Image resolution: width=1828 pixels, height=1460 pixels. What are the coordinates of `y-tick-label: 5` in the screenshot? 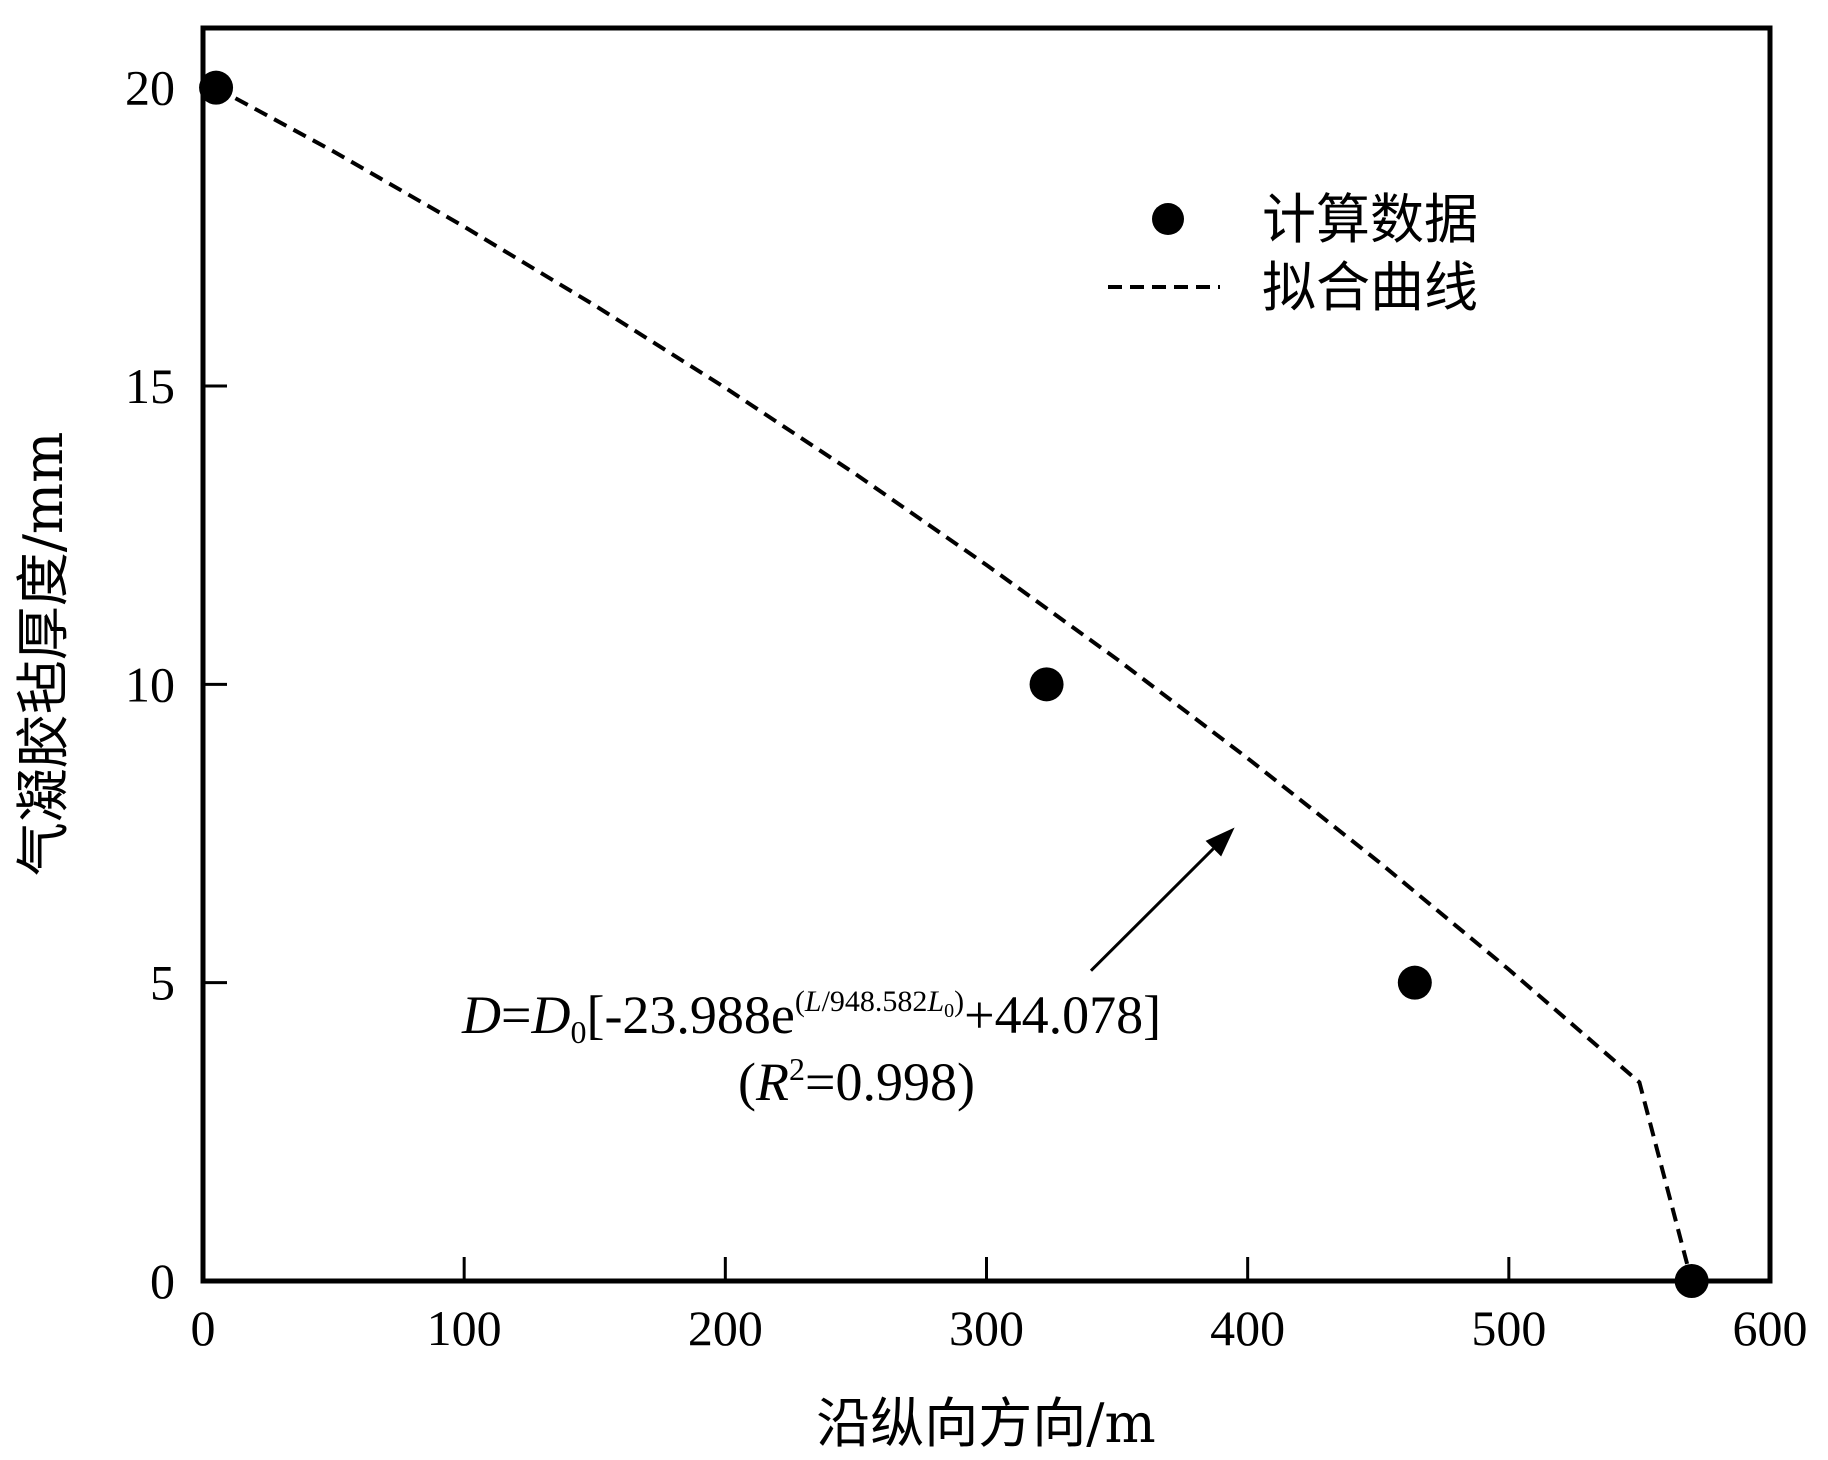 It's located at (162, 983).